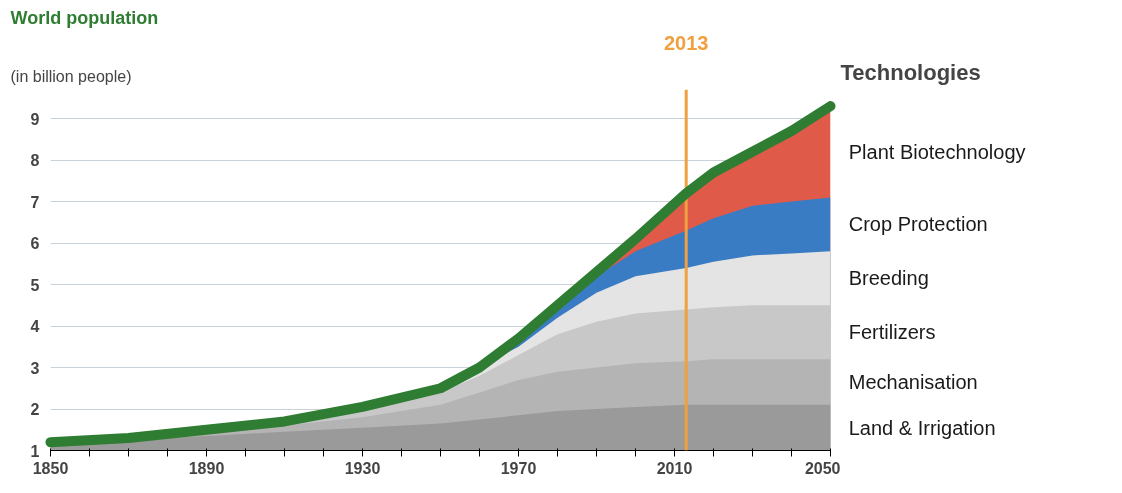  What do you see at coordinates (35, 244) in the screenshot?
I see `y-tick-label: 6` at bounding box center [35, 244].